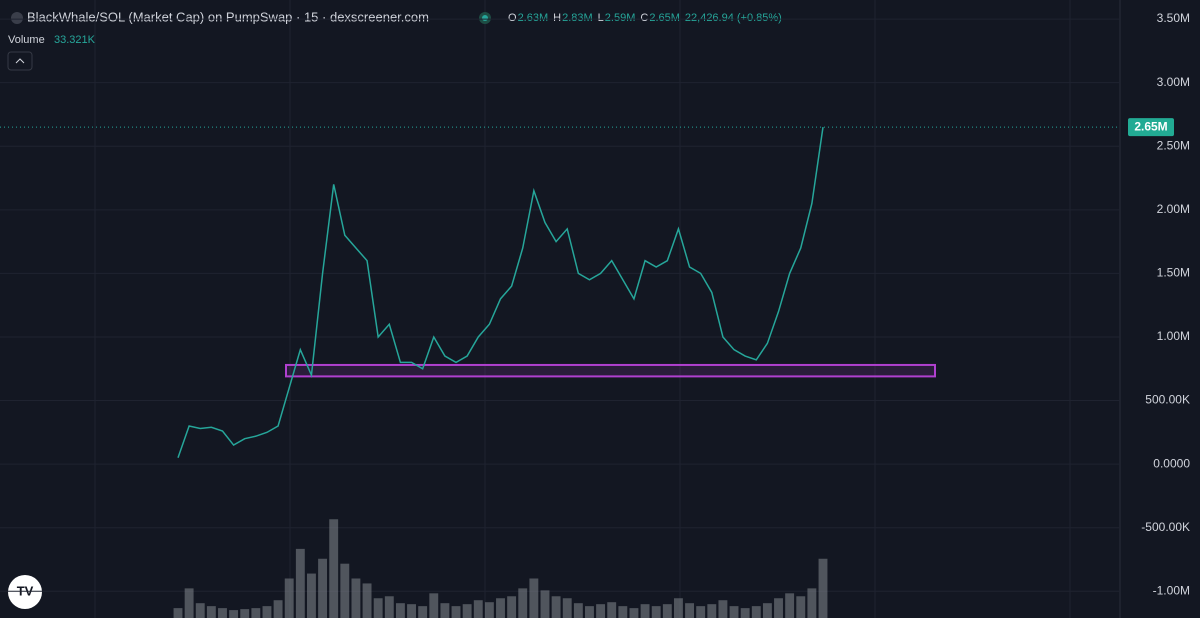 The image size is (1200, 618). I want to click on last-price-label: 2.65M, so click(1150, 126).